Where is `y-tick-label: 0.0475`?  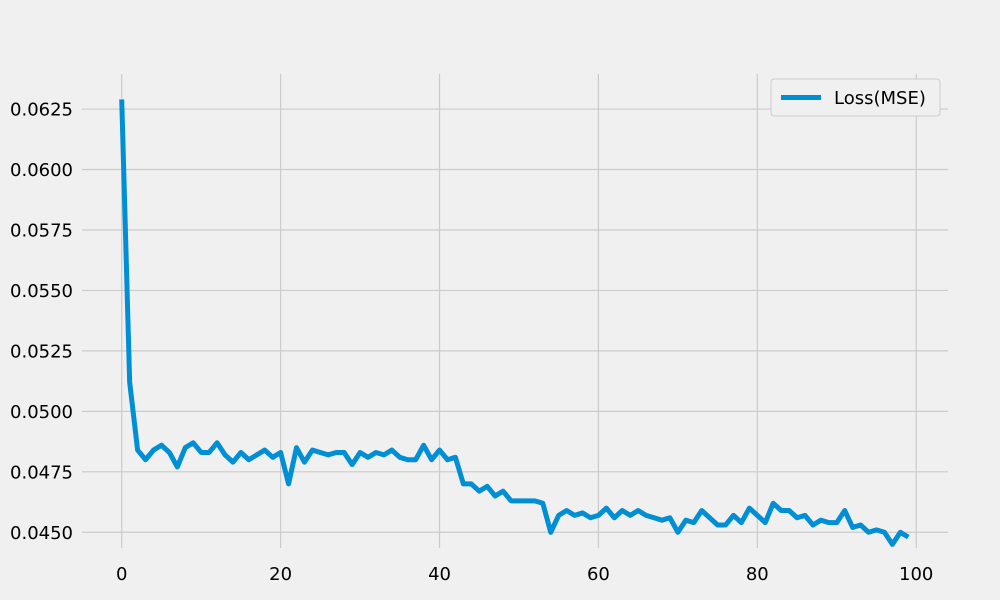 y-tick-label: 0.0475 is located at coordinates (41, 472).